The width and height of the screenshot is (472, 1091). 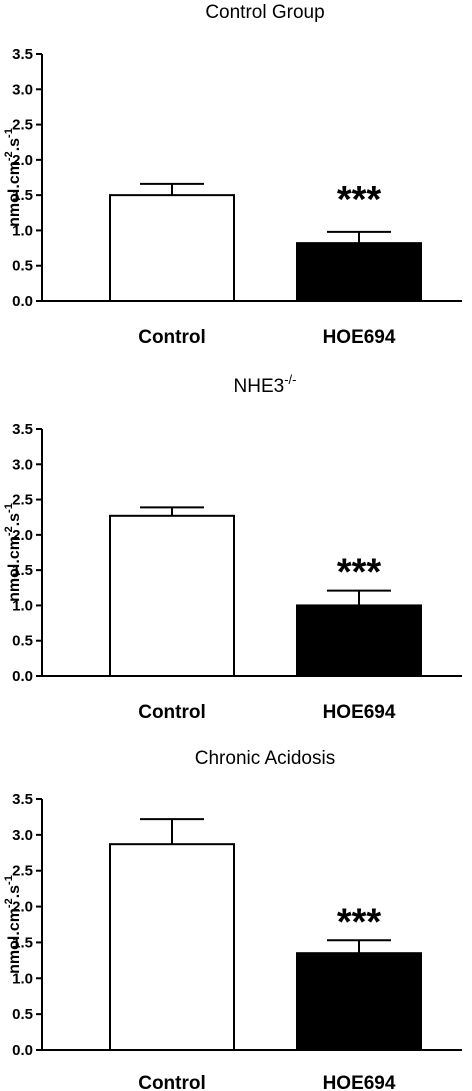 I want to click on panel-title-text: NHE3, so click(x=259, y=386).